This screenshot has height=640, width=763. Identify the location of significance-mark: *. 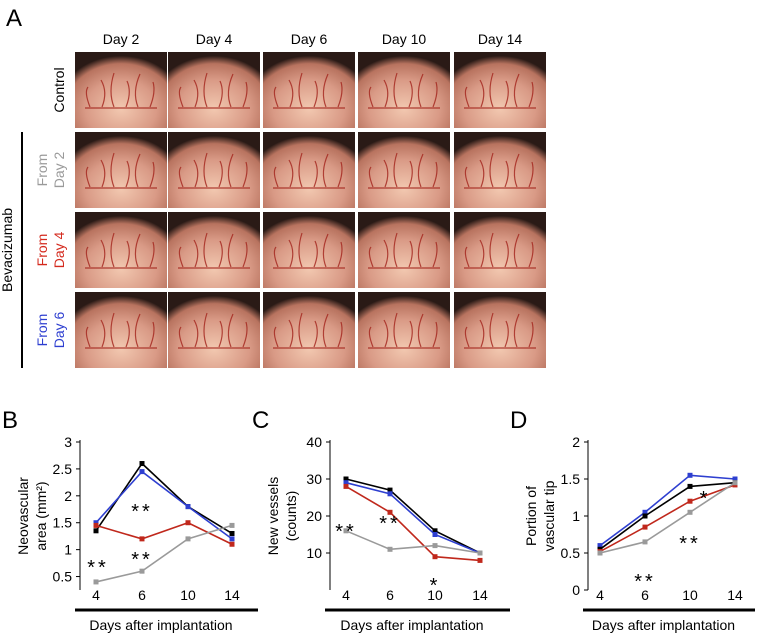
(435, 586).